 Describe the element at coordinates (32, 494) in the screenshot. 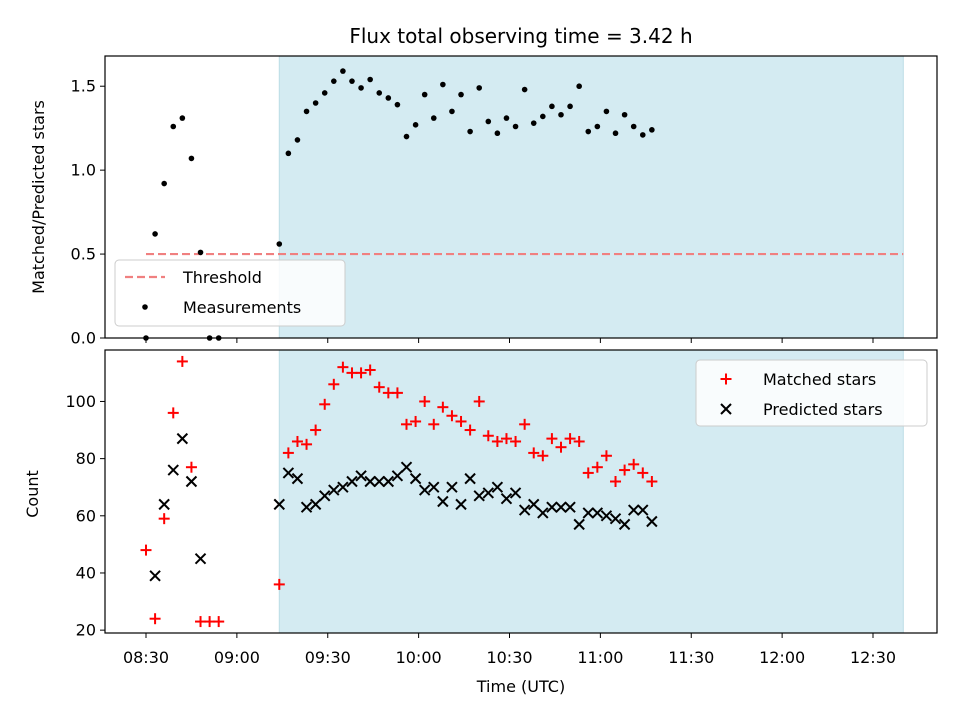

I see `bottom-ylabel: Count` at that location.